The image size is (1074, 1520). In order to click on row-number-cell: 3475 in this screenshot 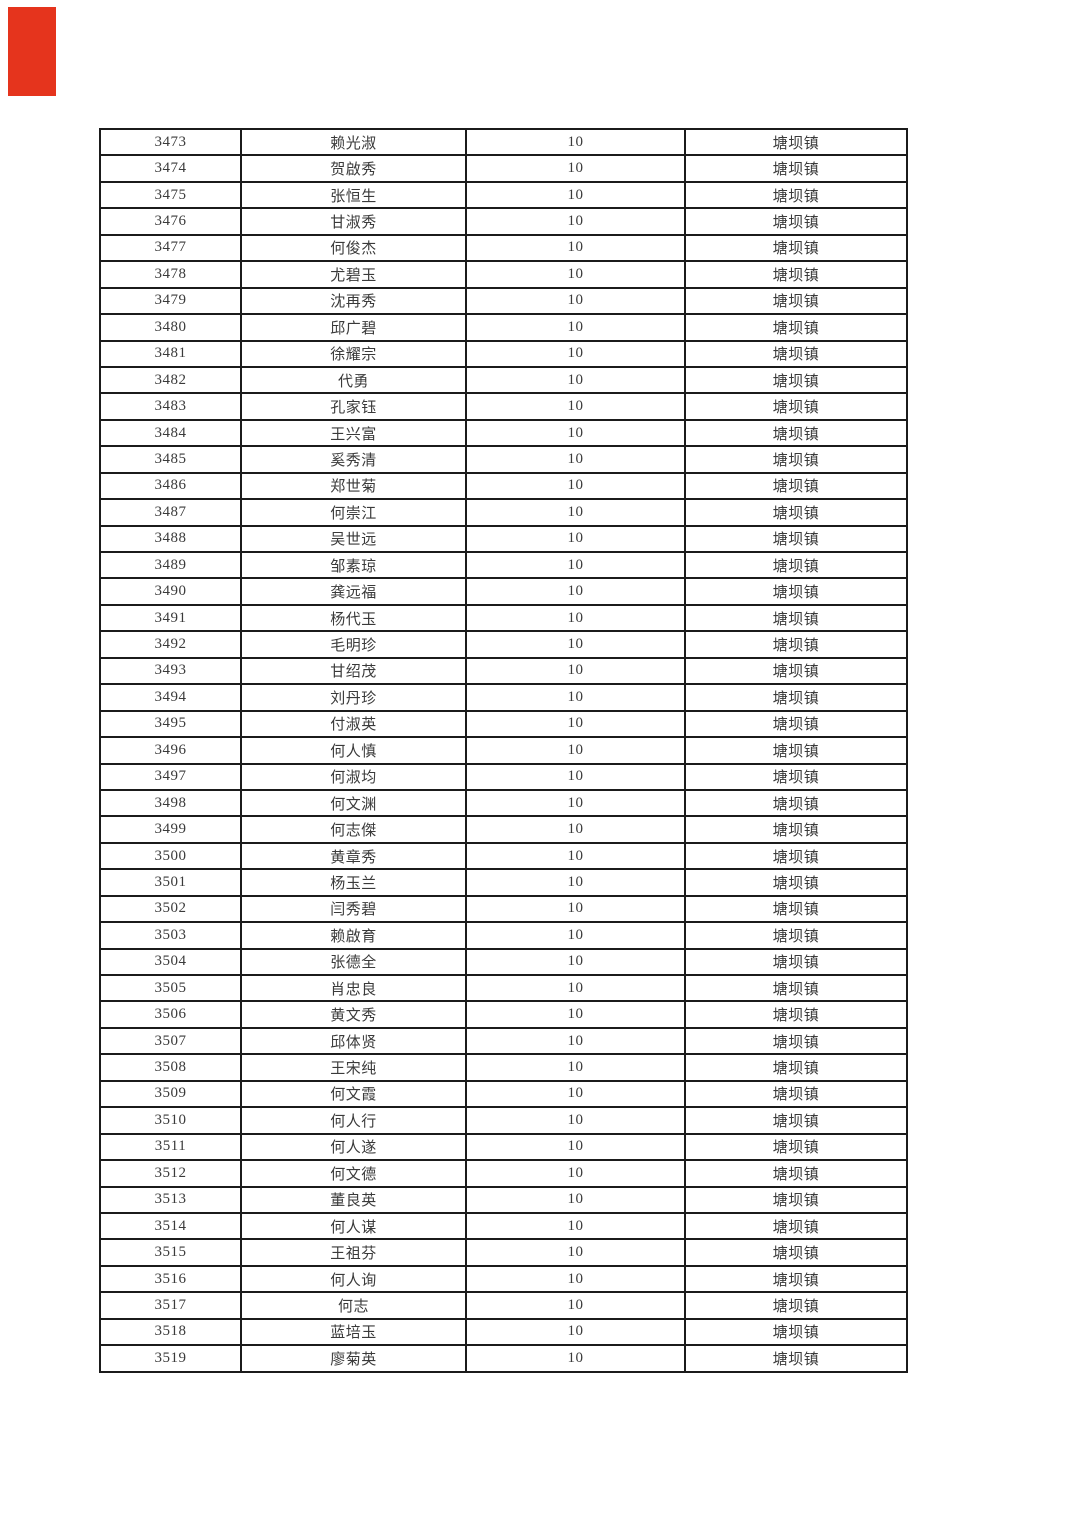, I will do `click(170, 195)`.